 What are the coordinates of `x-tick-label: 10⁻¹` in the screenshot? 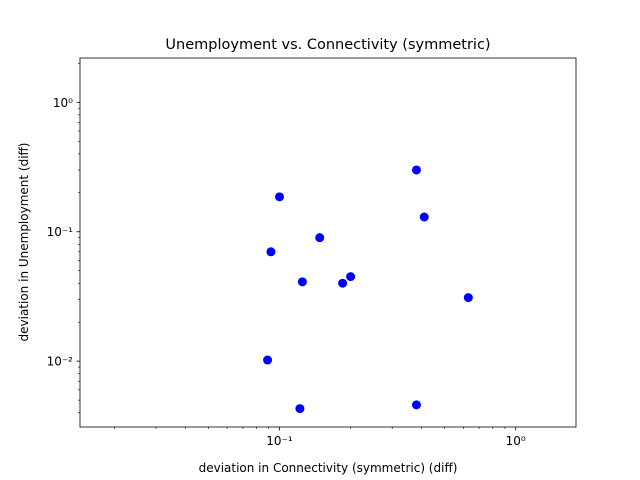 It's located at (279, 441).